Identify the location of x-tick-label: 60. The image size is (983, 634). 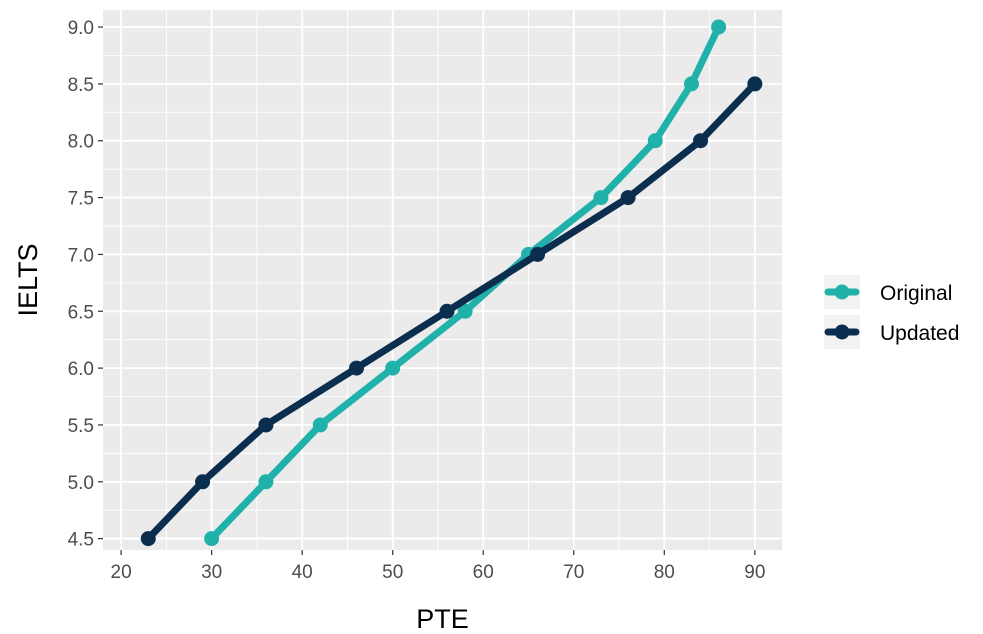
(483, 572).